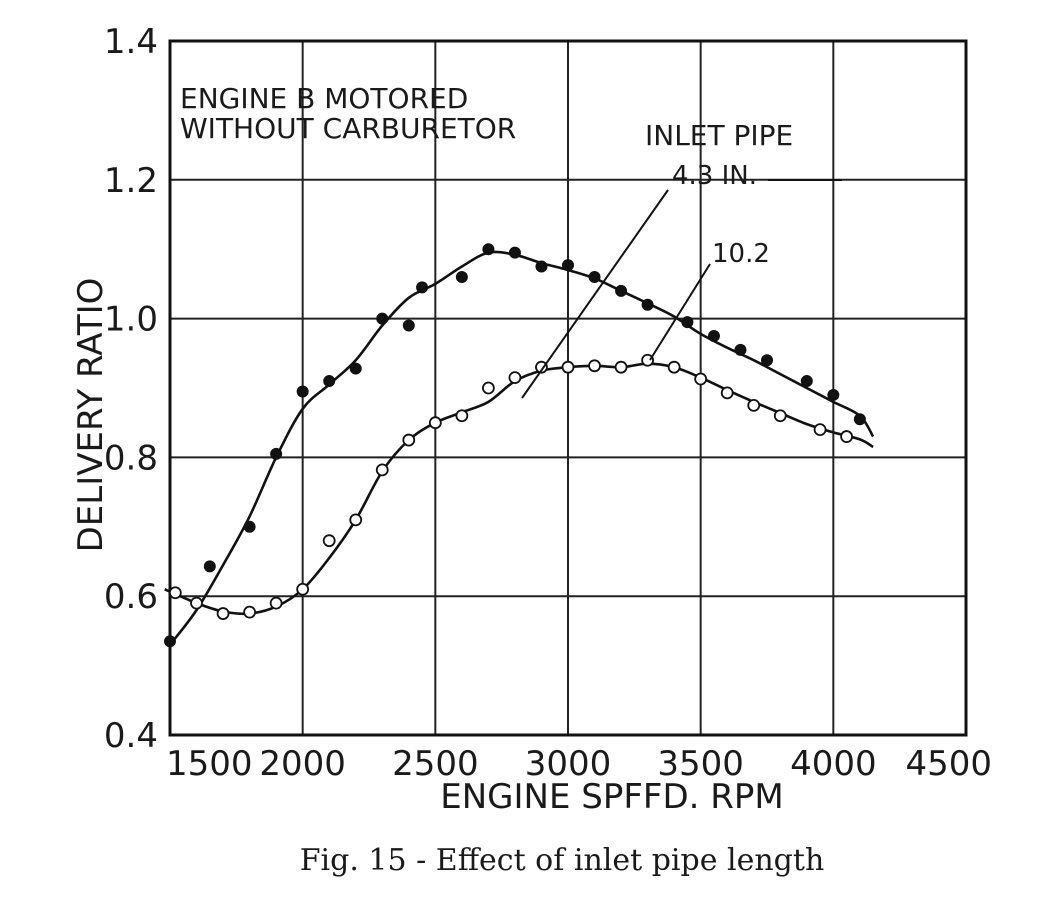  What do you see at coordinates (595, 294) in the screenshot?
I see `leader-line-4-3-in-diagonal` at bounding box center [595, 294].